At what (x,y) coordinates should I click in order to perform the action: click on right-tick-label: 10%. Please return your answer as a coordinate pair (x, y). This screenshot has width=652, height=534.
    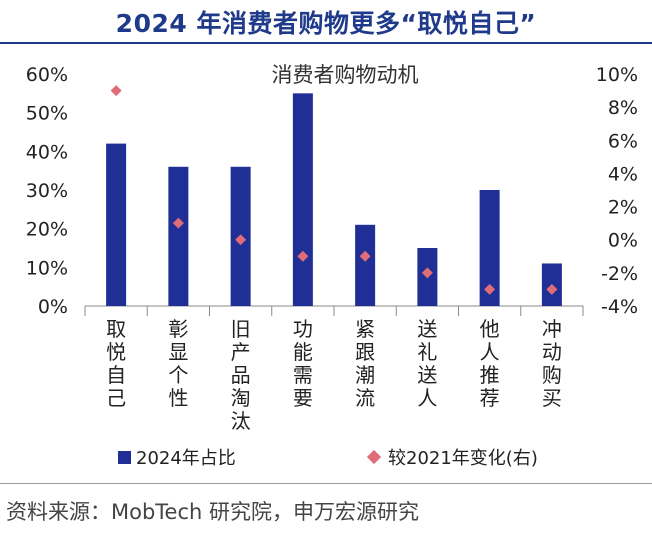
    Looking at the image, I should click on (617, 75).